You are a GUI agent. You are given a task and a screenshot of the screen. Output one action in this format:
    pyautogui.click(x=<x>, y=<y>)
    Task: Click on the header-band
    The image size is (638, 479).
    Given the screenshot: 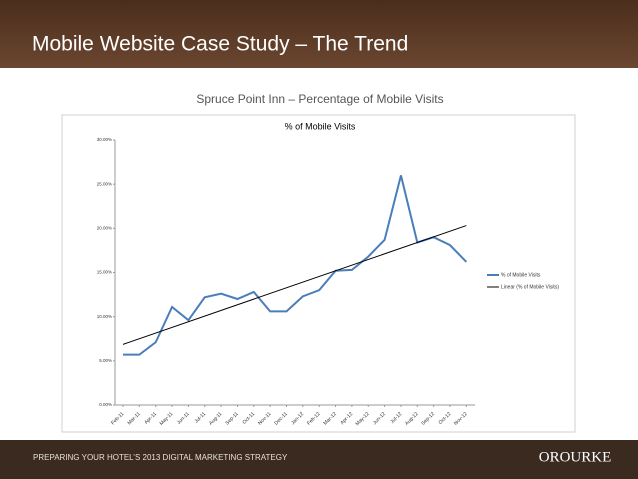 What is the action you would take?
    pyautogui.click(x=319, y=34)
    